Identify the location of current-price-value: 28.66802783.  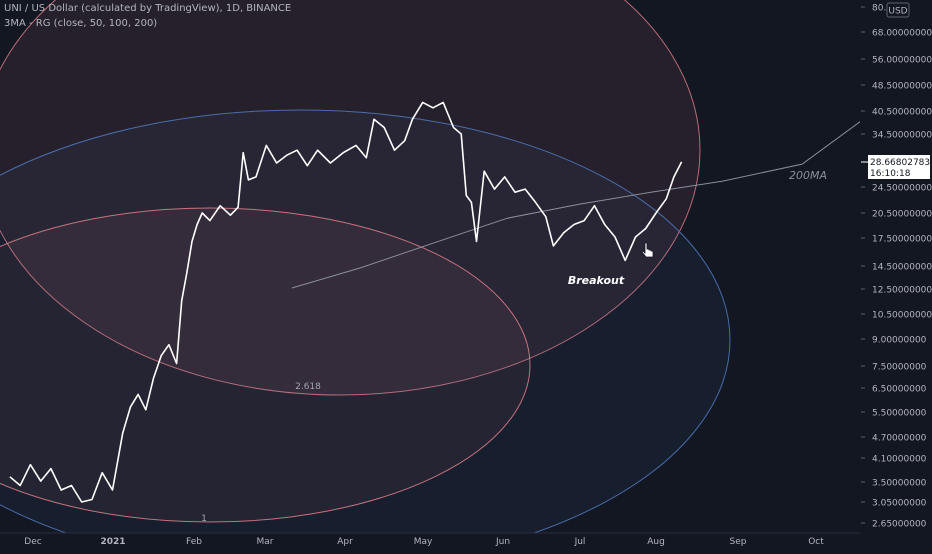
(900, 163).